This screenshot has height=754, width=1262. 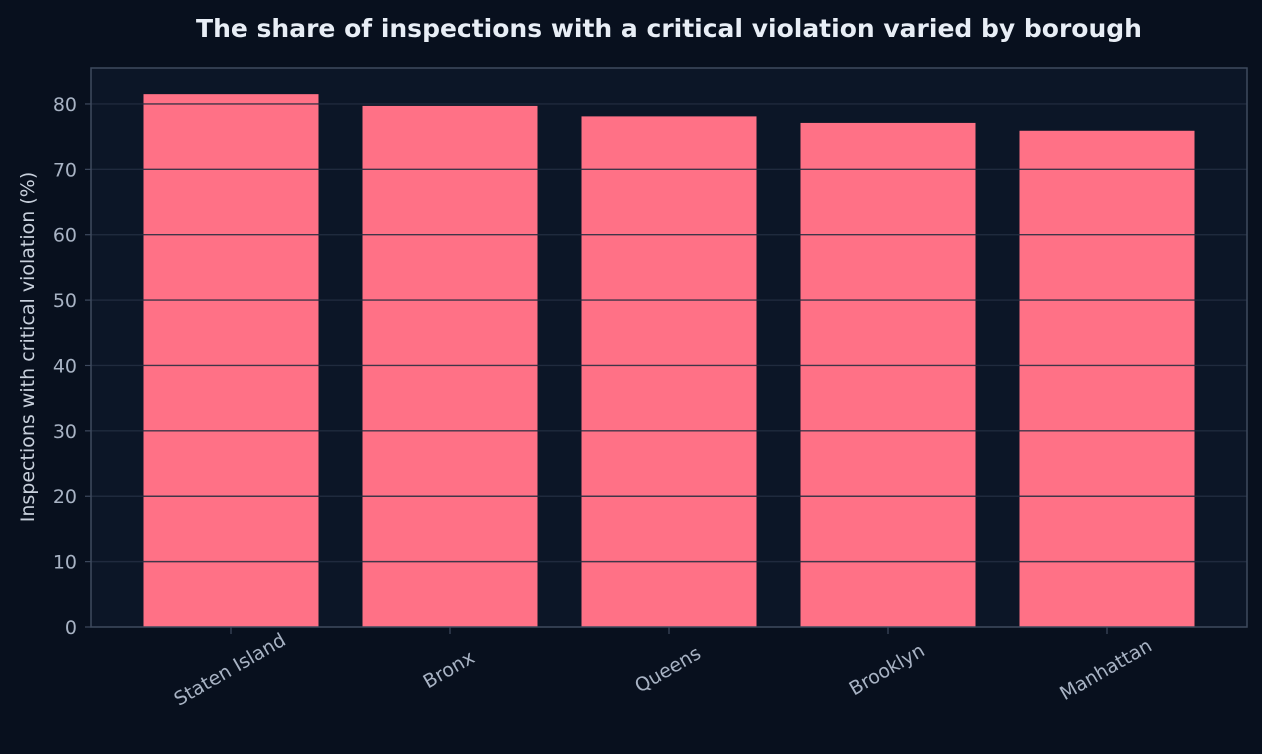 What do you see at coordinates (65, 563) in the screenshot?
I see `y-tick-label: 10` at bounding box center [65, 563].